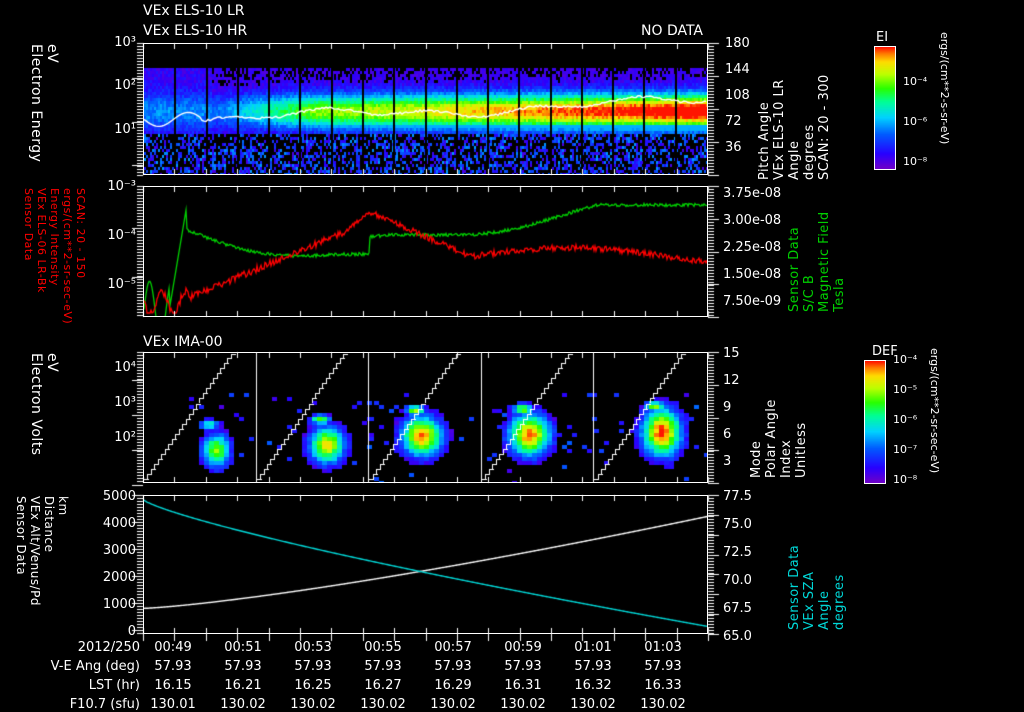 This screenshot has width=1024, height=712. I want to click on panel1-left-tick-0: 10³, so click(125, 42).